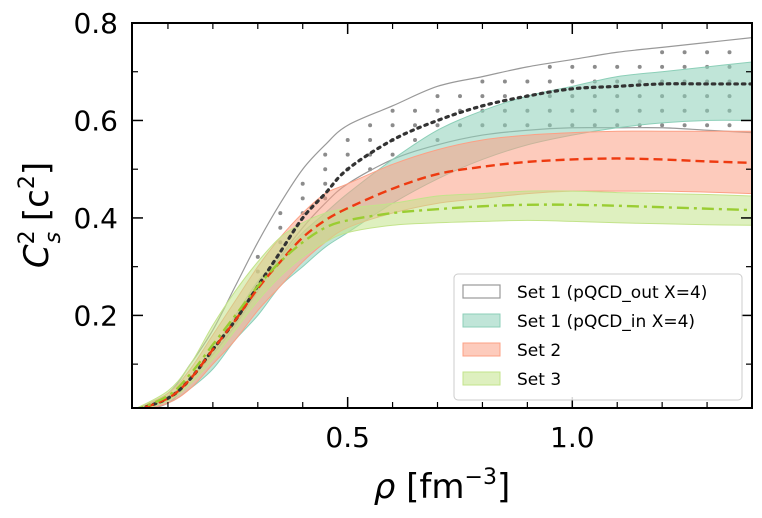 This screenshot has width=762, height=518. I want to click on y-axis-sup: 2, so click(27, 237).